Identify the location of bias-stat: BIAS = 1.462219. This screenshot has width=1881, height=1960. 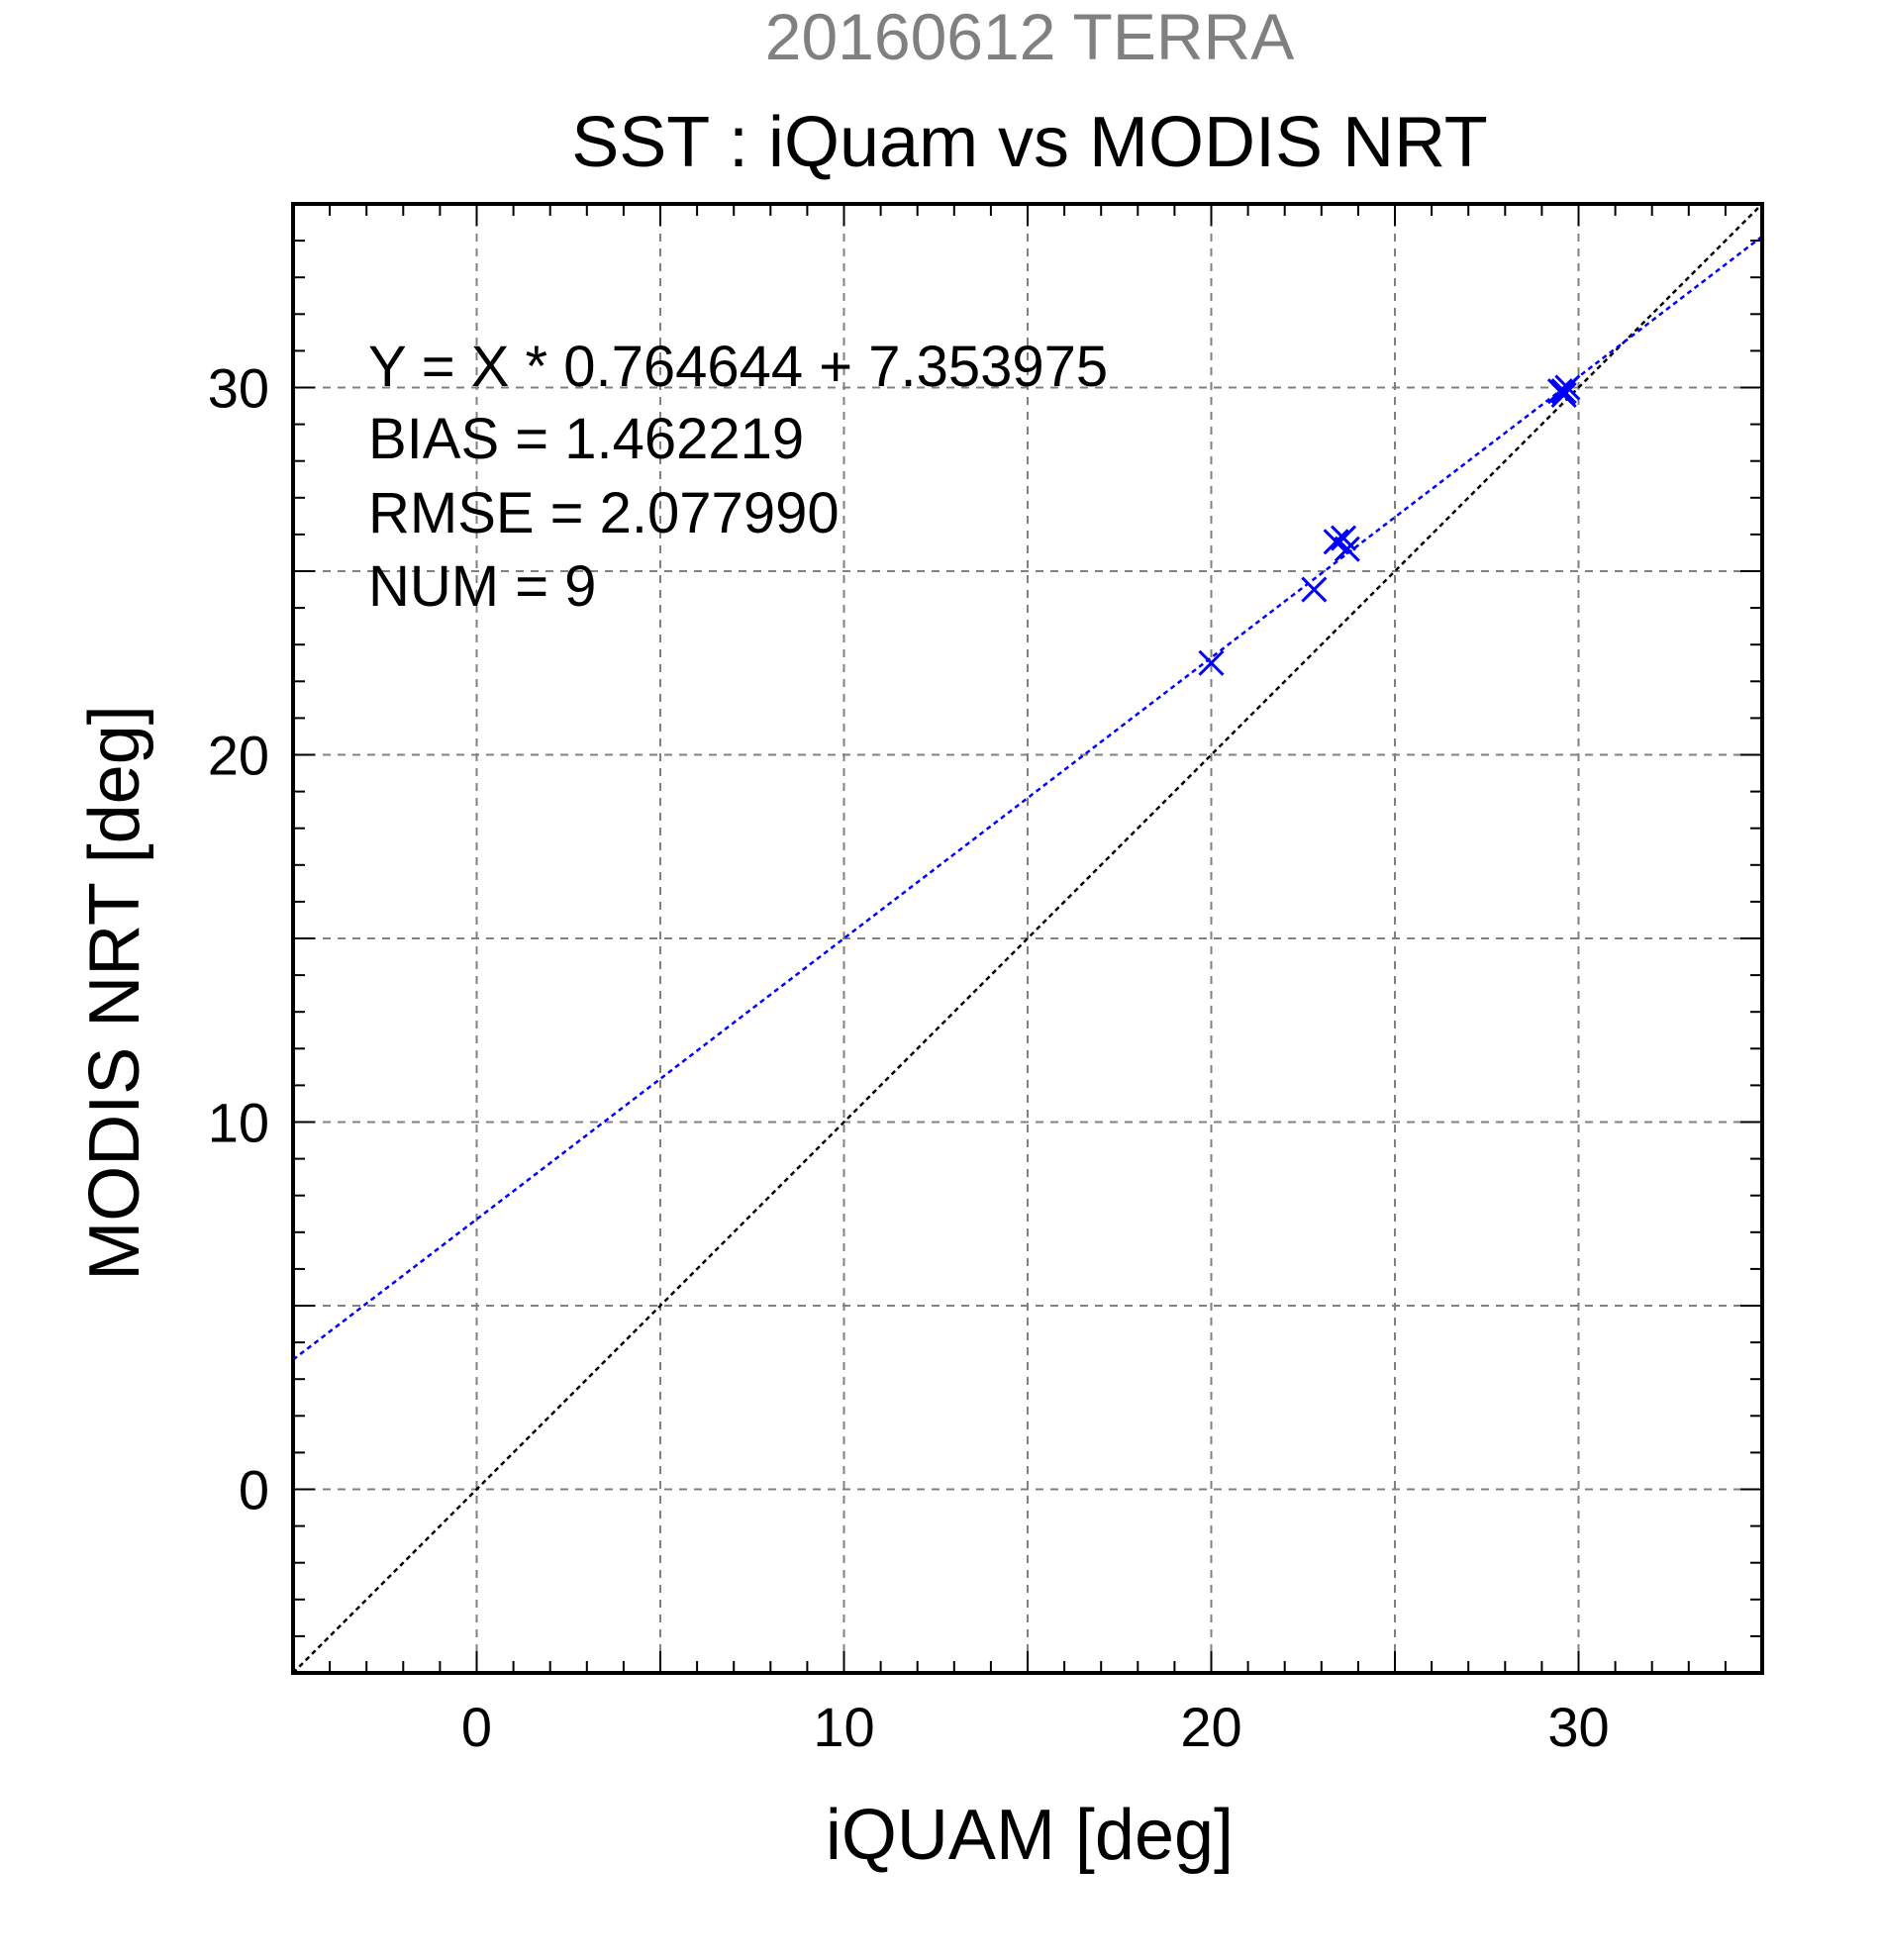
(586, 439).